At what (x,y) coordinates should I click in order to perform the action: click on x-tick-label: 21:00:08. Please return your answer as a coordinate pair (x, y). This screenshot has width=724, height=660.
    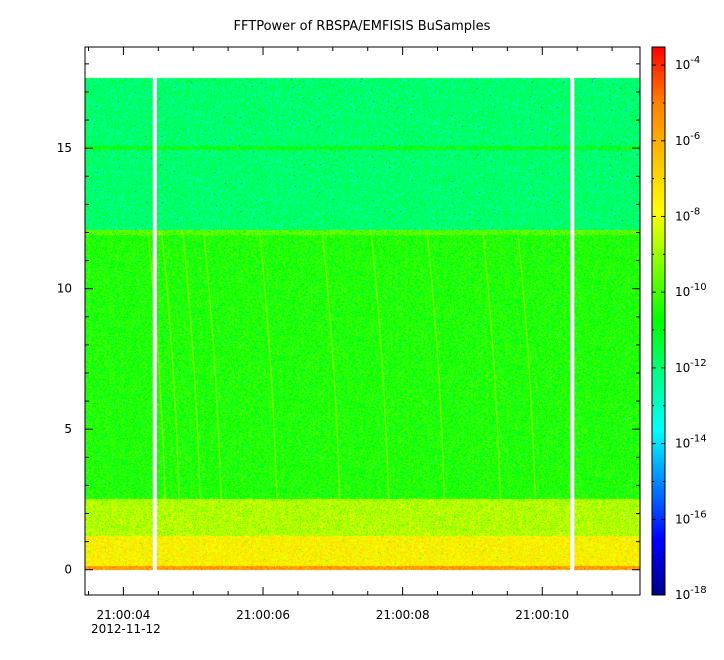
    Looking at the image, I should click on (403, 615).